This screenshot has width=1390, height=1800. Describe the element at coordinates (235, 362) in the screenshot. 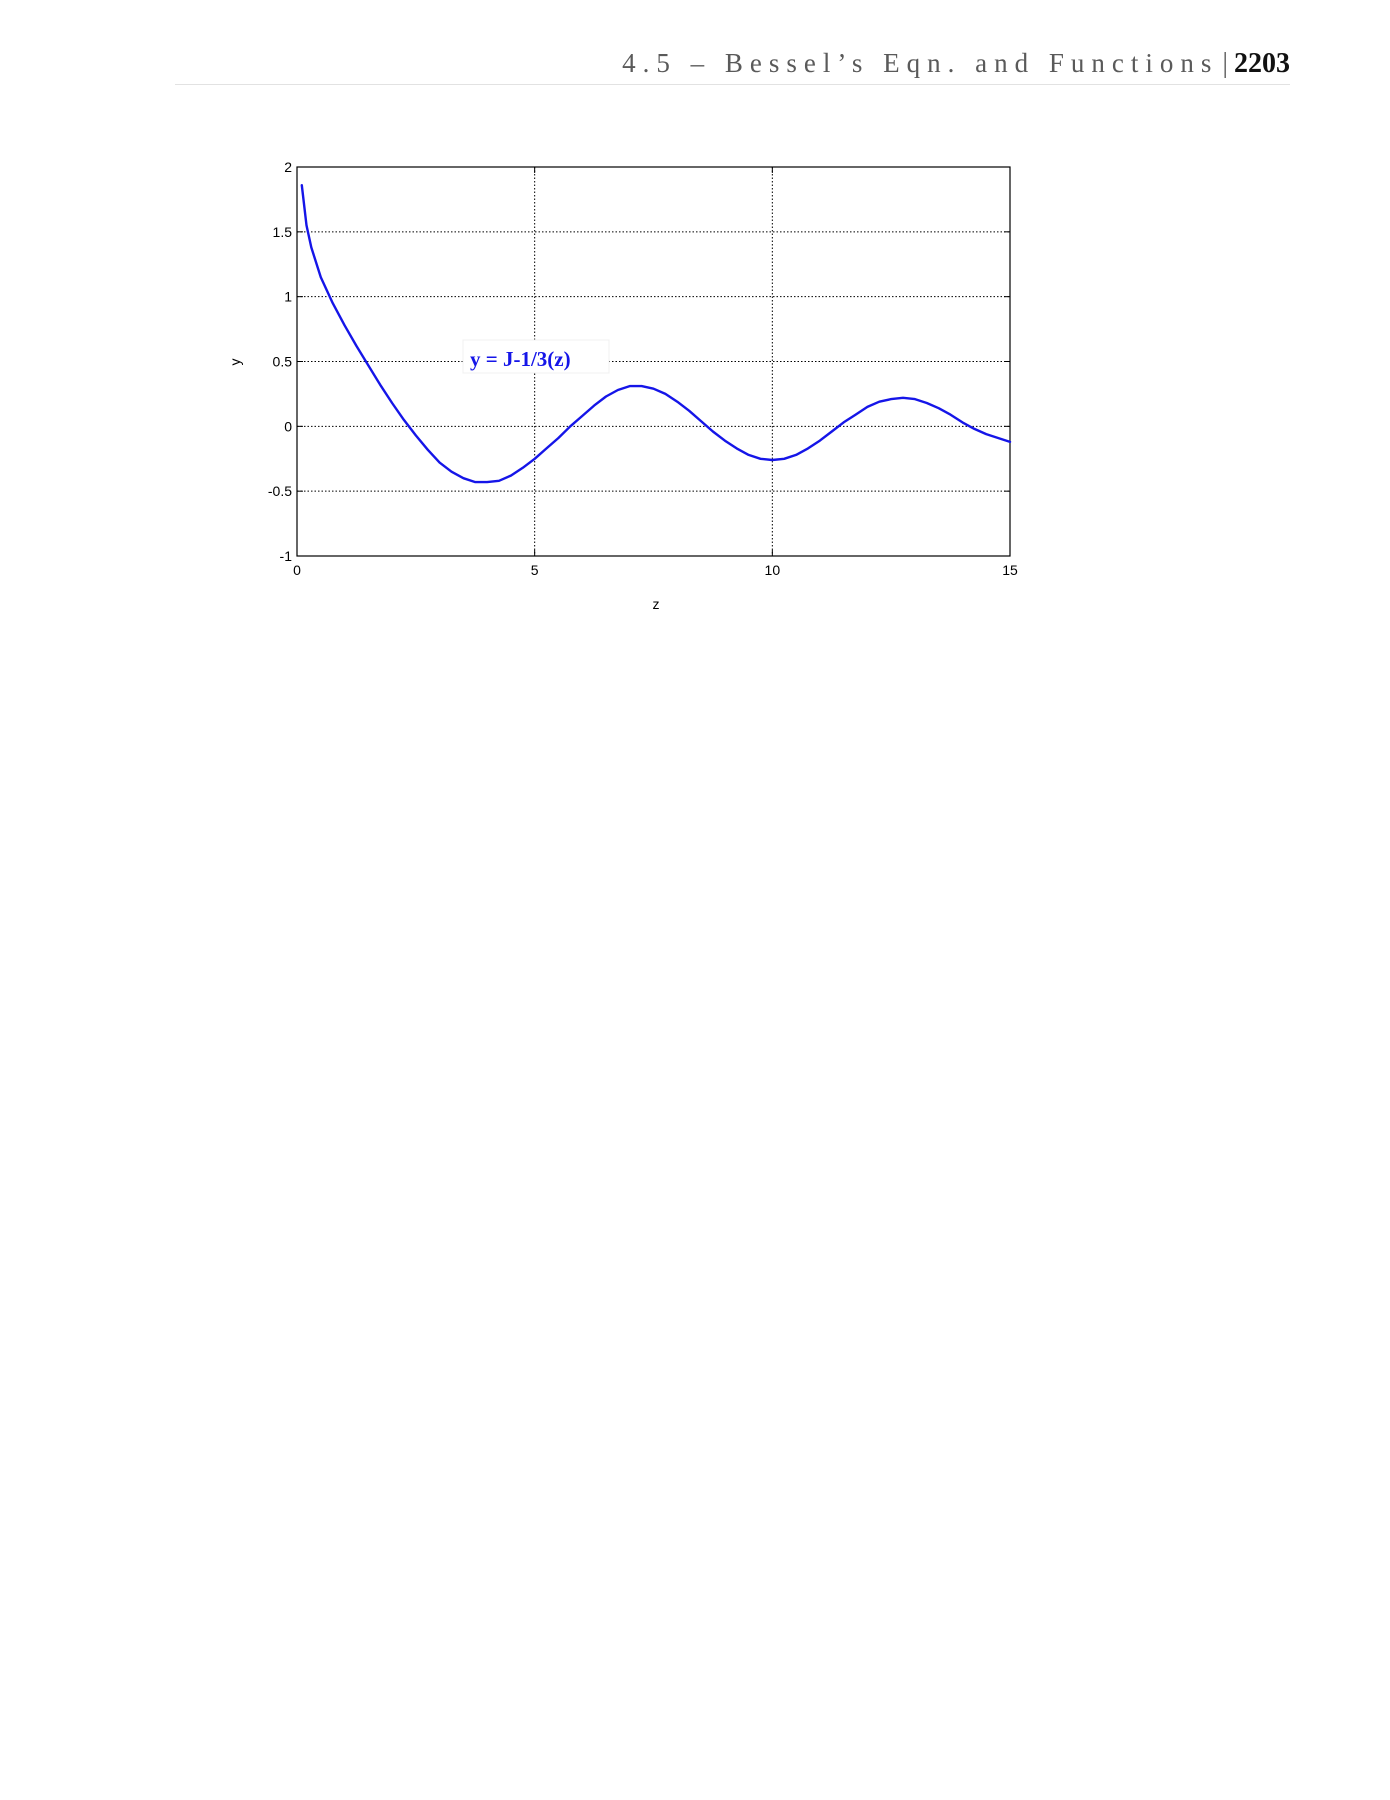

I see `y-axis-label: y` at that location.